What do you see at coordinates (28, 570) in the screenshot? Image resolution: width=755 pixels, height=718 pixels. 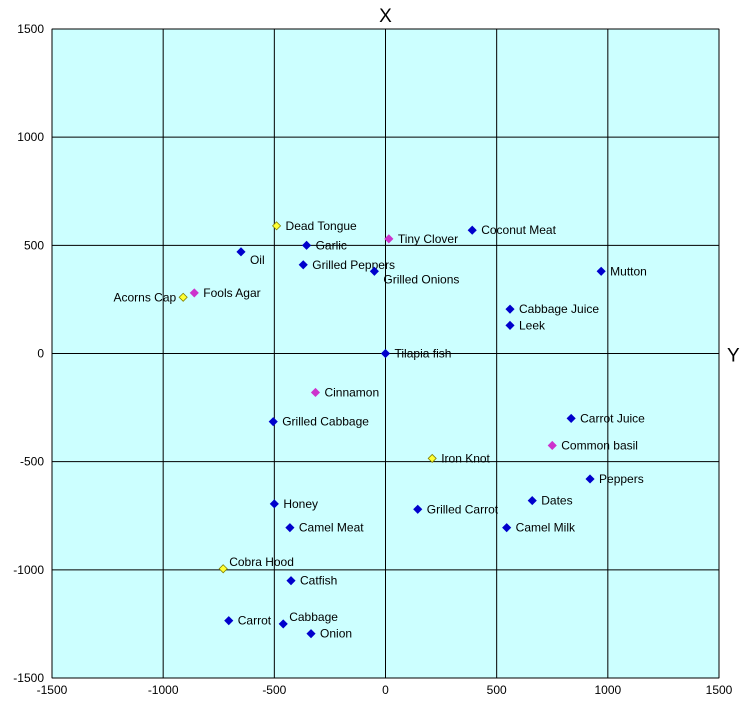 I see `y-tick-label: -1000` at bounding box center [28, 570].